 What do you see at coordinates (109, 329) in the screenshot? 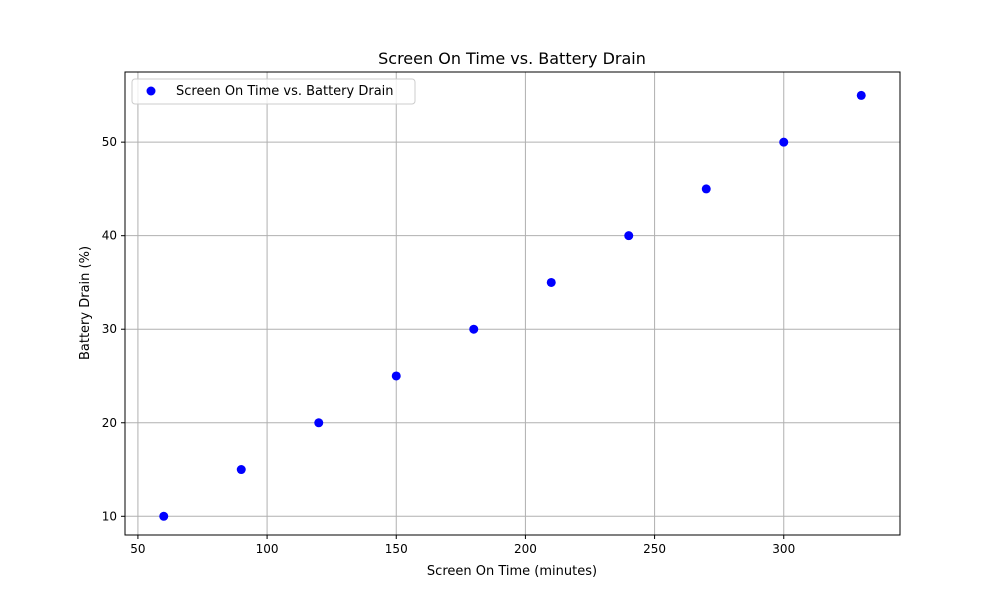
I see `y-tick-label: 30` at bounding box center [109, 329].